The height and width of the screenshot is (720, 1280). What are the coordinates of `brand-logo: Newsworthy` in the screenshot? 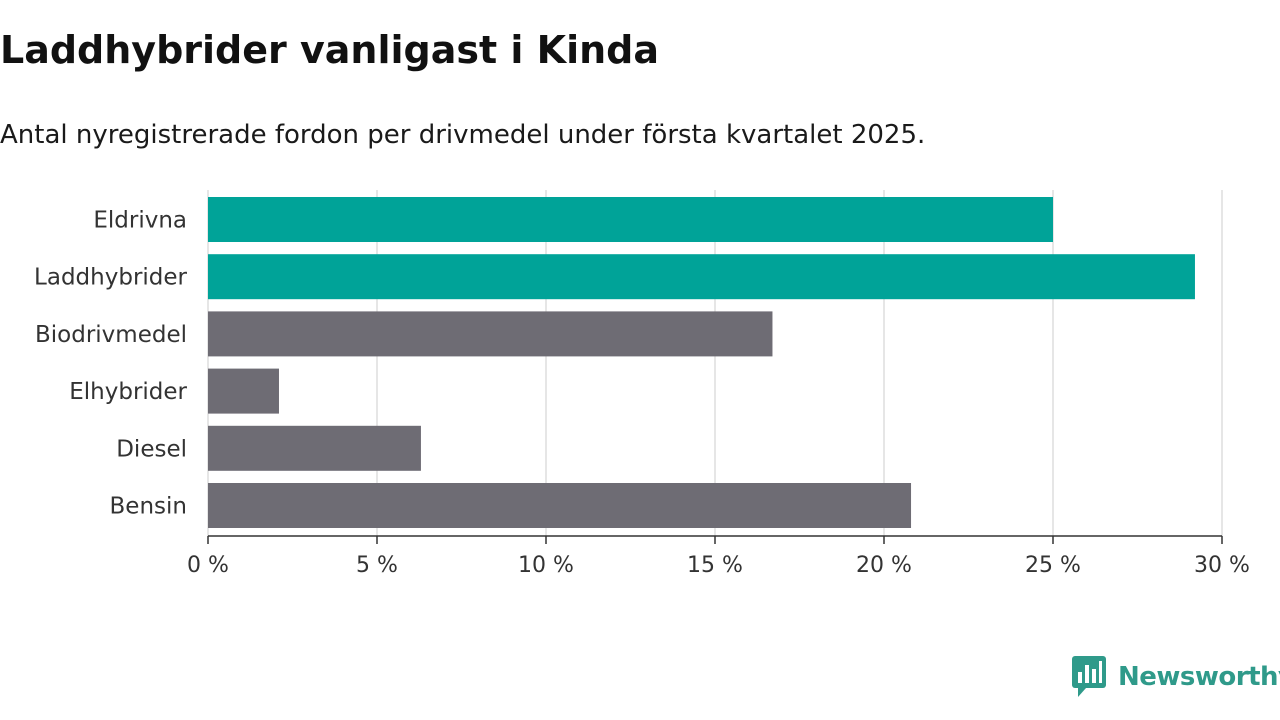 It's located at (1176, 677).